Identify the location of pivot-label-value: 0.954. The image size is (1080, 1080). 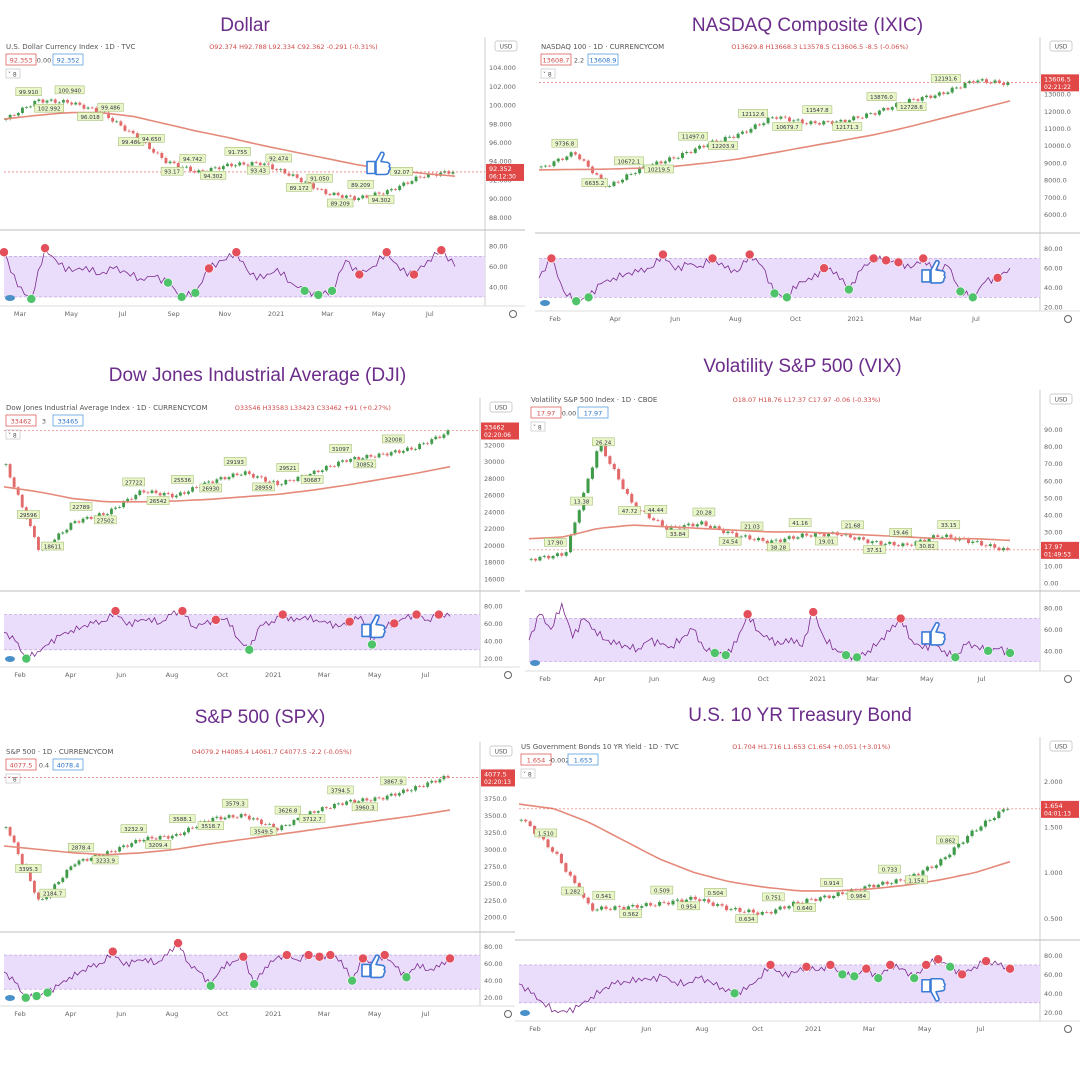
(689, 907).